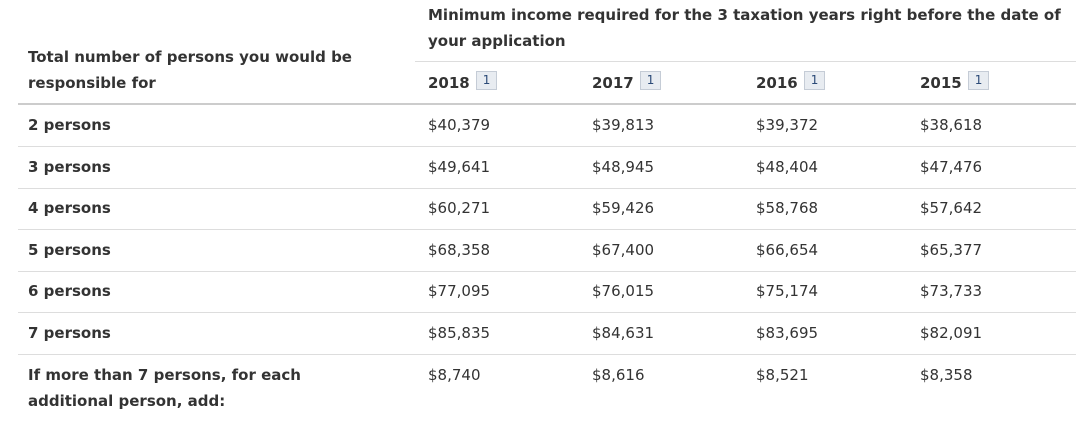 The width and height of the screenshot is (1080, 422). Describe the element at coordinates (941, 83) in the screenshot. I see `year: 2015` at that location.